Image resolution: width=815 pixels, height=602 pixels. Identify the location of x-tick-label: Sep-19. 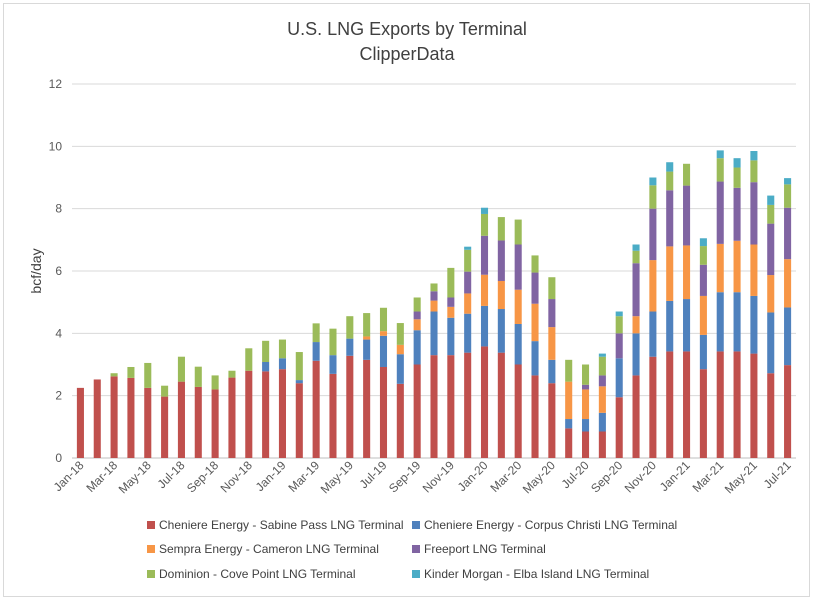
(404, 476).